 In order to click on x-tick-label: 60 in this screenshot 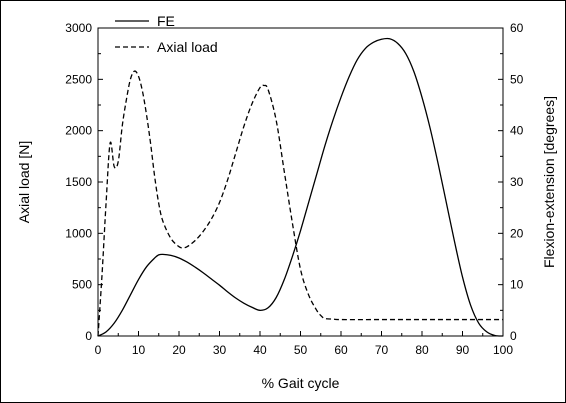, I will do `click(341, 350)`.